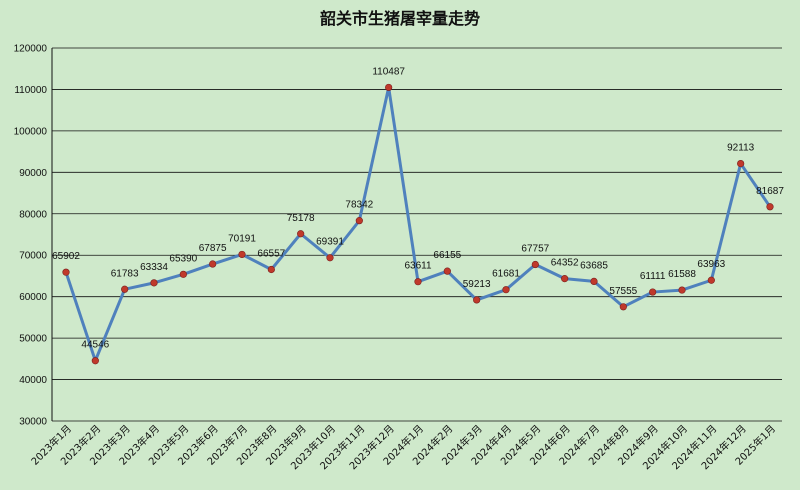  Describe the element at coordinates (388, 71) in the screenshot. I see `data-label: 110487` at that location.